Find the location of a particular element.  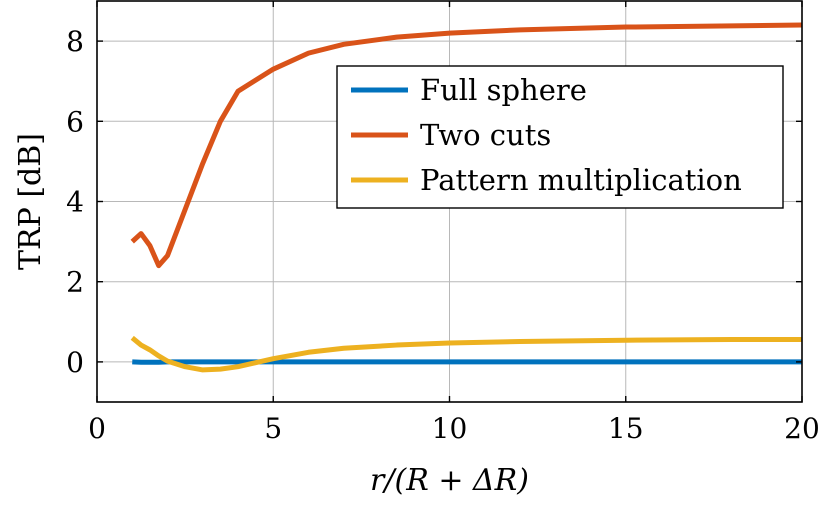

legend-item-pattern-multiplication: Pattern multiplication is located at coordinates (546, 180).